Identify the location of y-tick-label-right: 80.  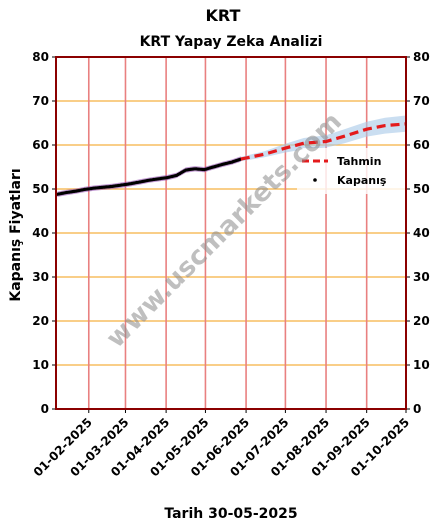
(421, 57).